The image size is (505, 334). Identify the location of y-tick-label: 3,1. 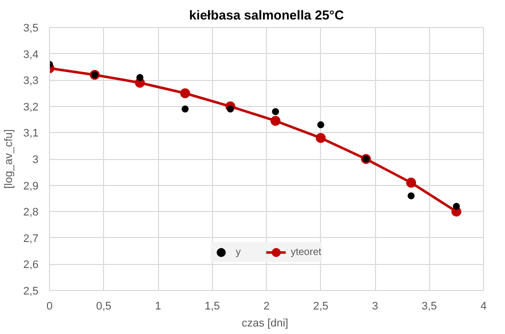
(31, 134).